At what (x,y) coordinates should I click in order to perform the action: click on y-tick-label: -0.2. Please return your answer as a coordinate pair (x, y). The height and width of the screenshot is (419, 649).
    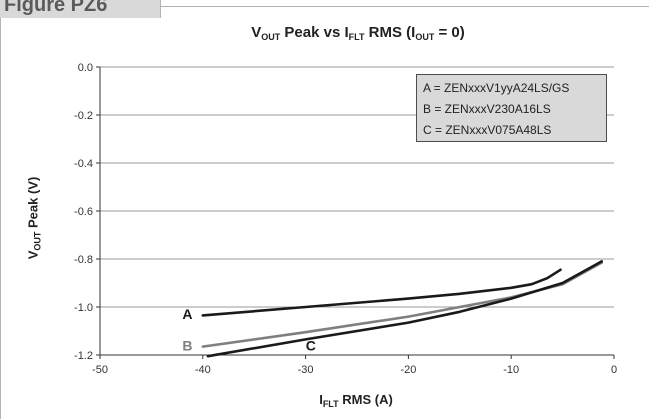
    Looking at the image, I should click on (83, 116).